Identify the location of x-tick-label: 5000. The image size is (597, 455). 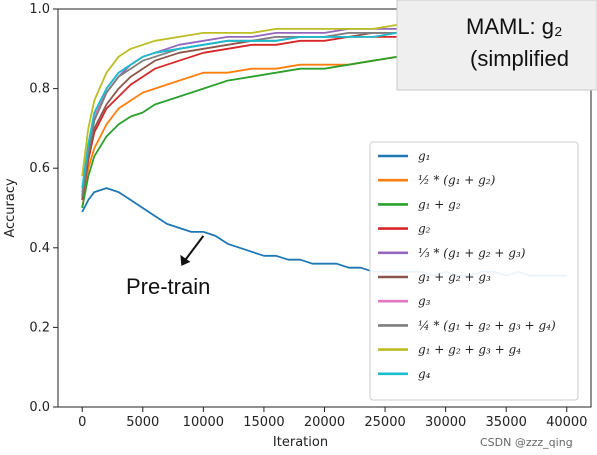
(142, 422).